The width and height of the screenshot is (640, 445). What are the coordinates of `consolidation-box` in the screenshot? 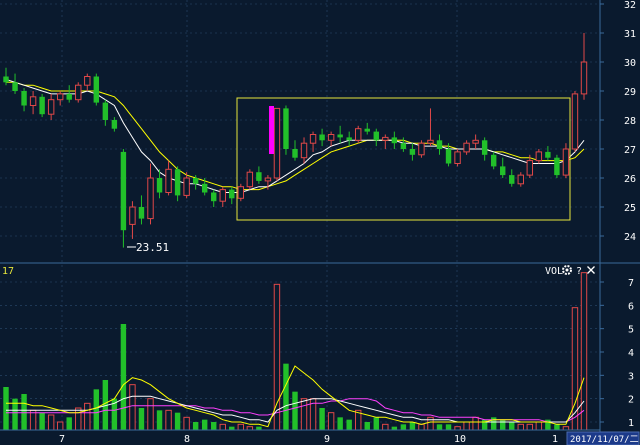 It's located at (403, 159).